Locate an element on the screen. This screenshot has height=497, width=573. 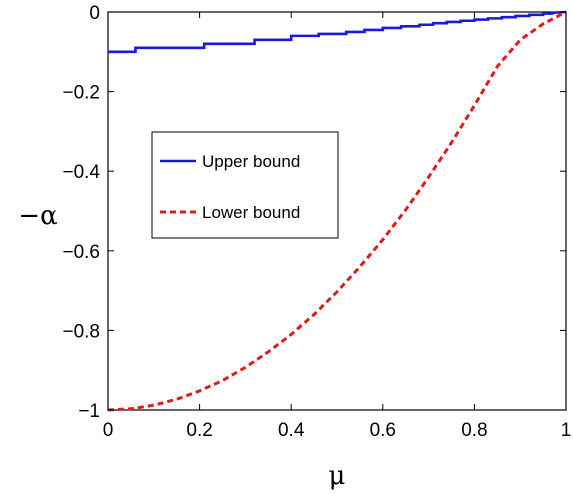
legend-label-lower-bound: Lower bound is located at coordinates (251, 212).